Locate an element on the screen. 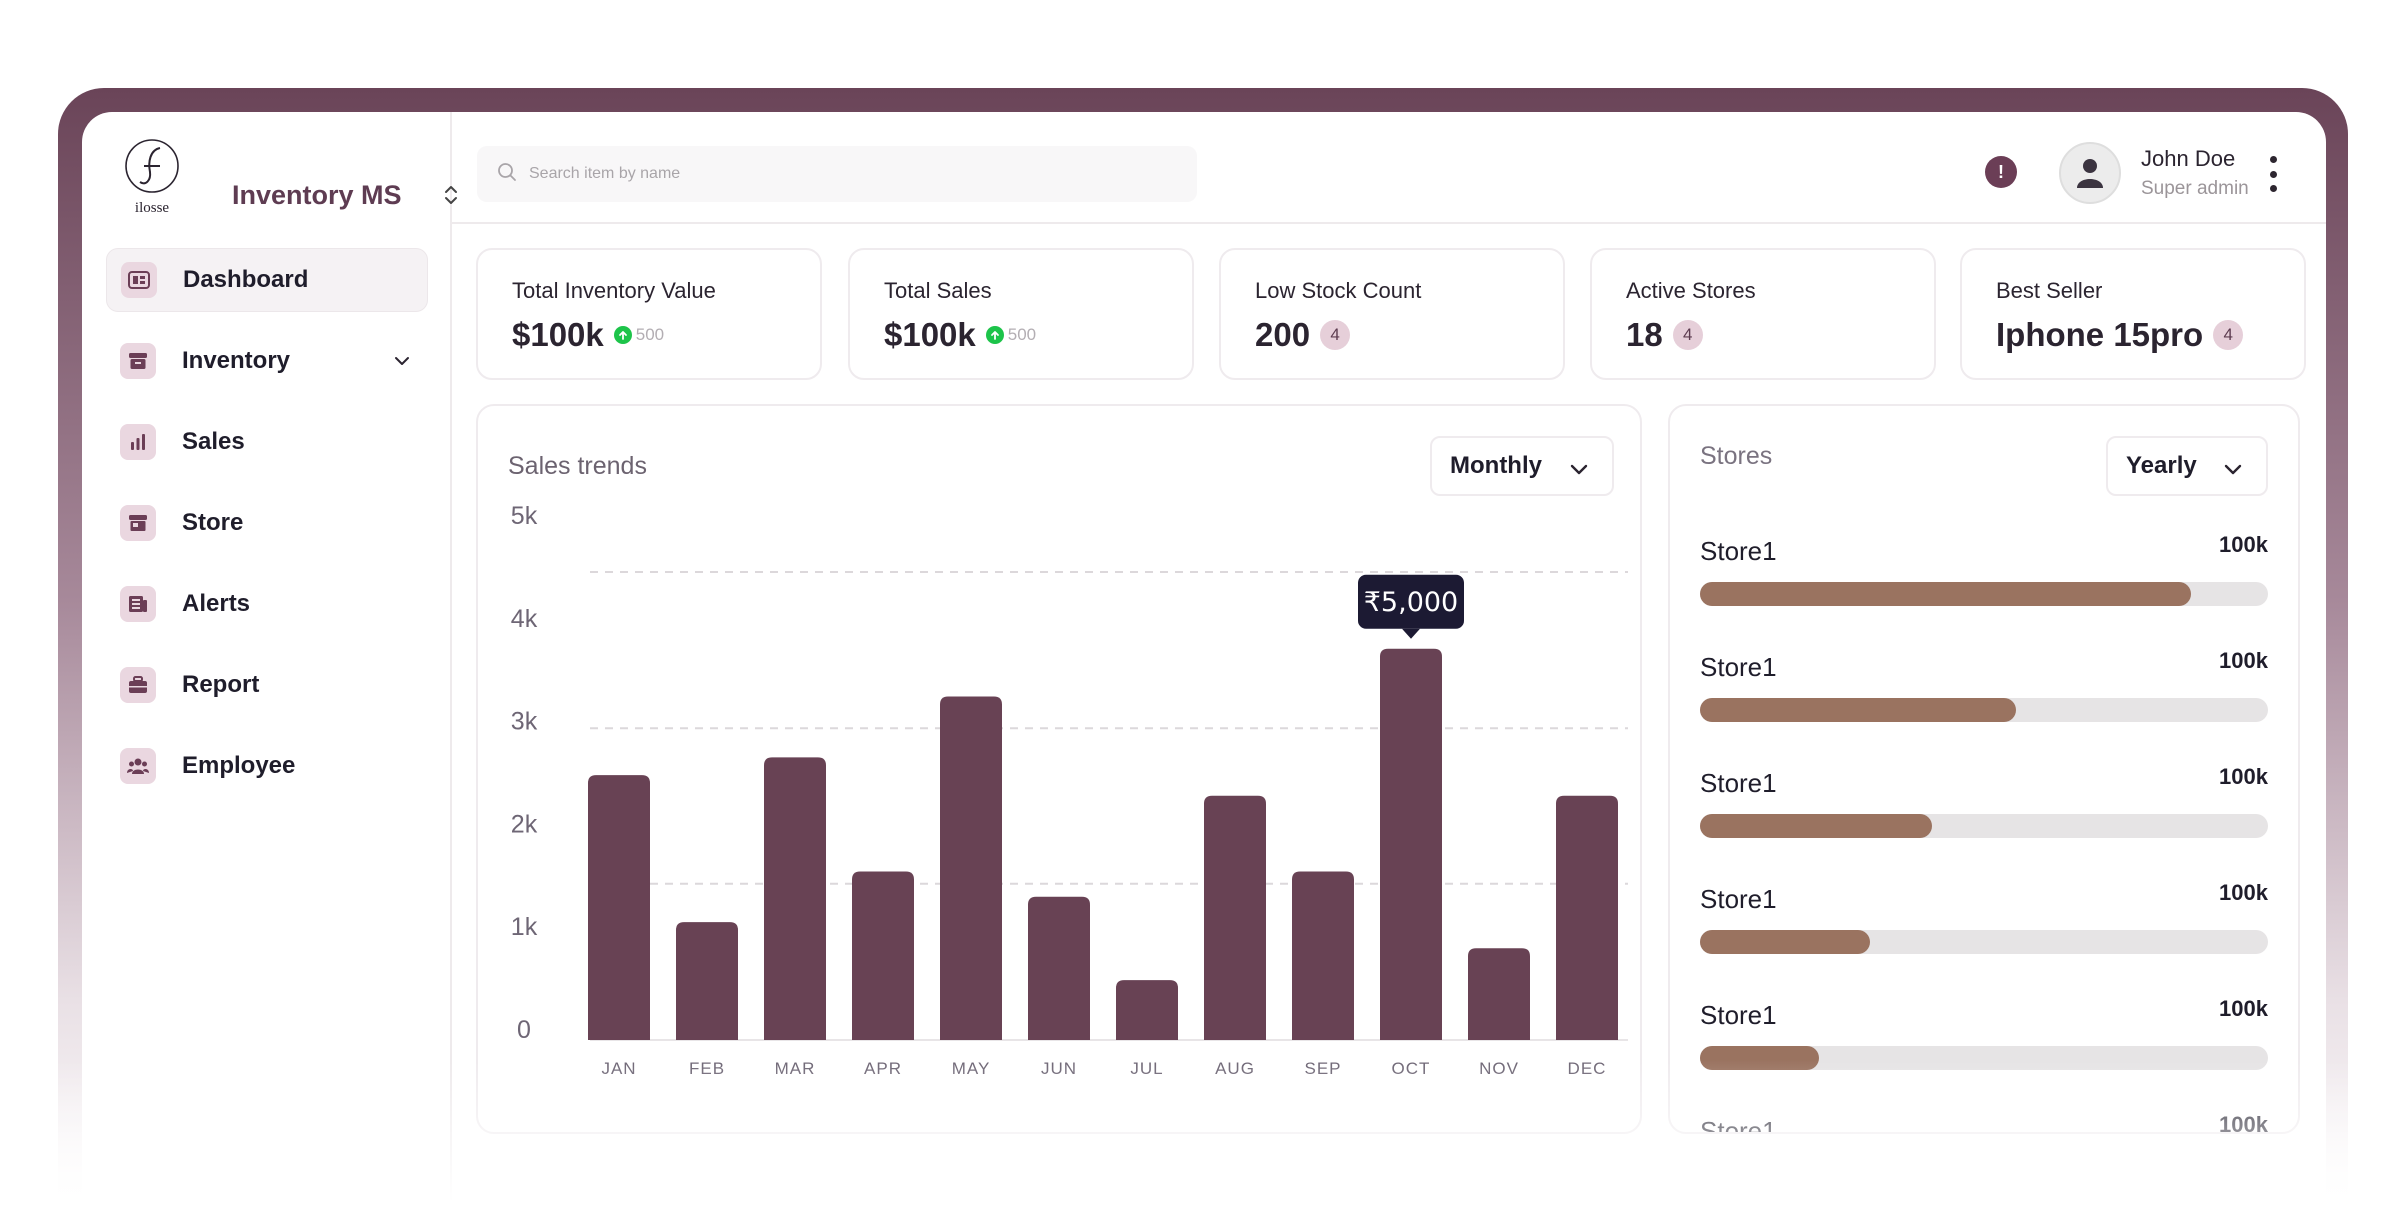  stat-card-total-inventory-value: Total Inventory Value $100k 500 is located at coordinates (649, 314).